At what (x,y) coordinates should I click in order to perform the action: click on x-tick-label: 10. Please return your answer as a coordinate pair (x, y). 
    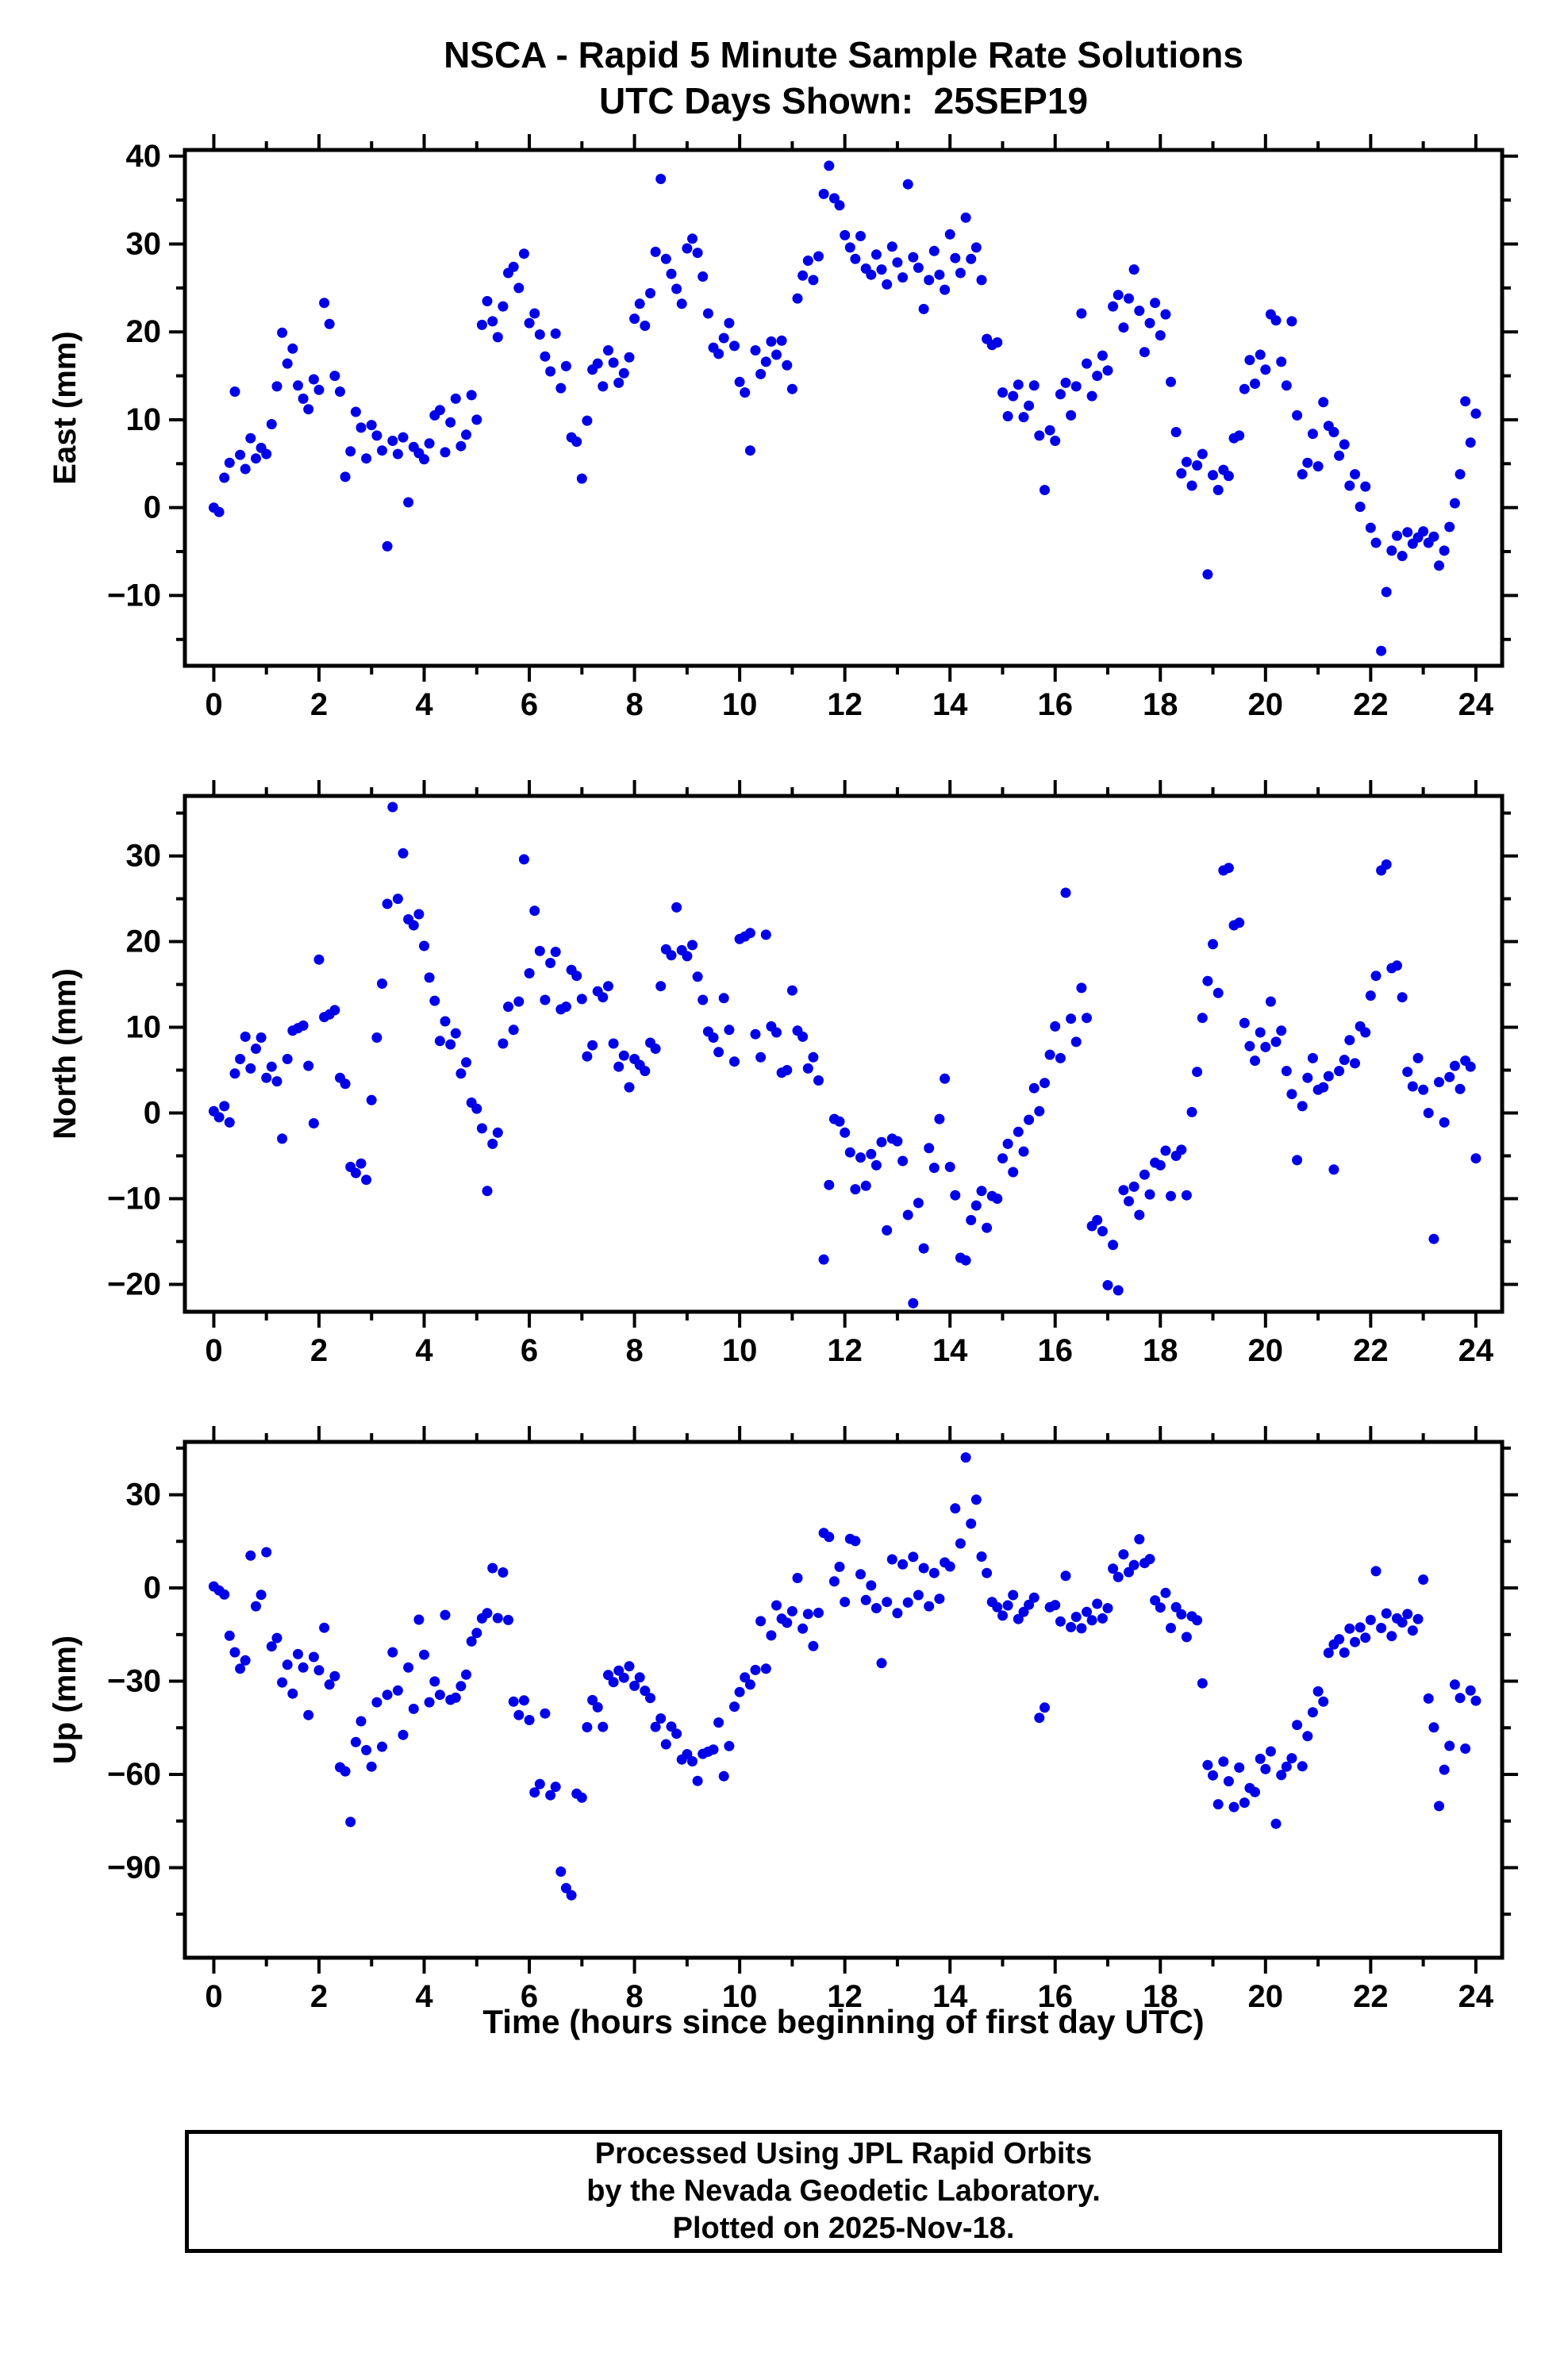
    Looking at the image, I should click on (740, 704).